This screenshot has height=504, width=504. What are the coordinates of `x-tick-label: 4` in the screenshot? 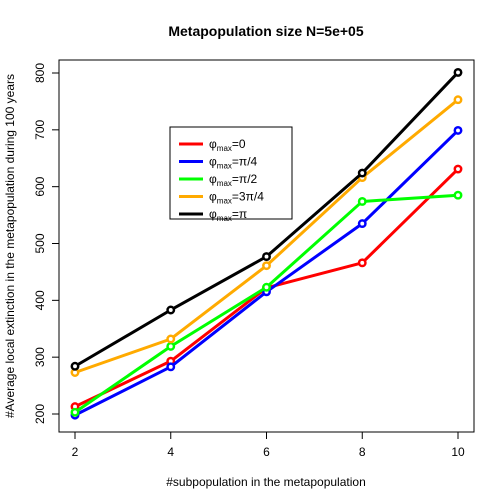 It's located at (170, 452).